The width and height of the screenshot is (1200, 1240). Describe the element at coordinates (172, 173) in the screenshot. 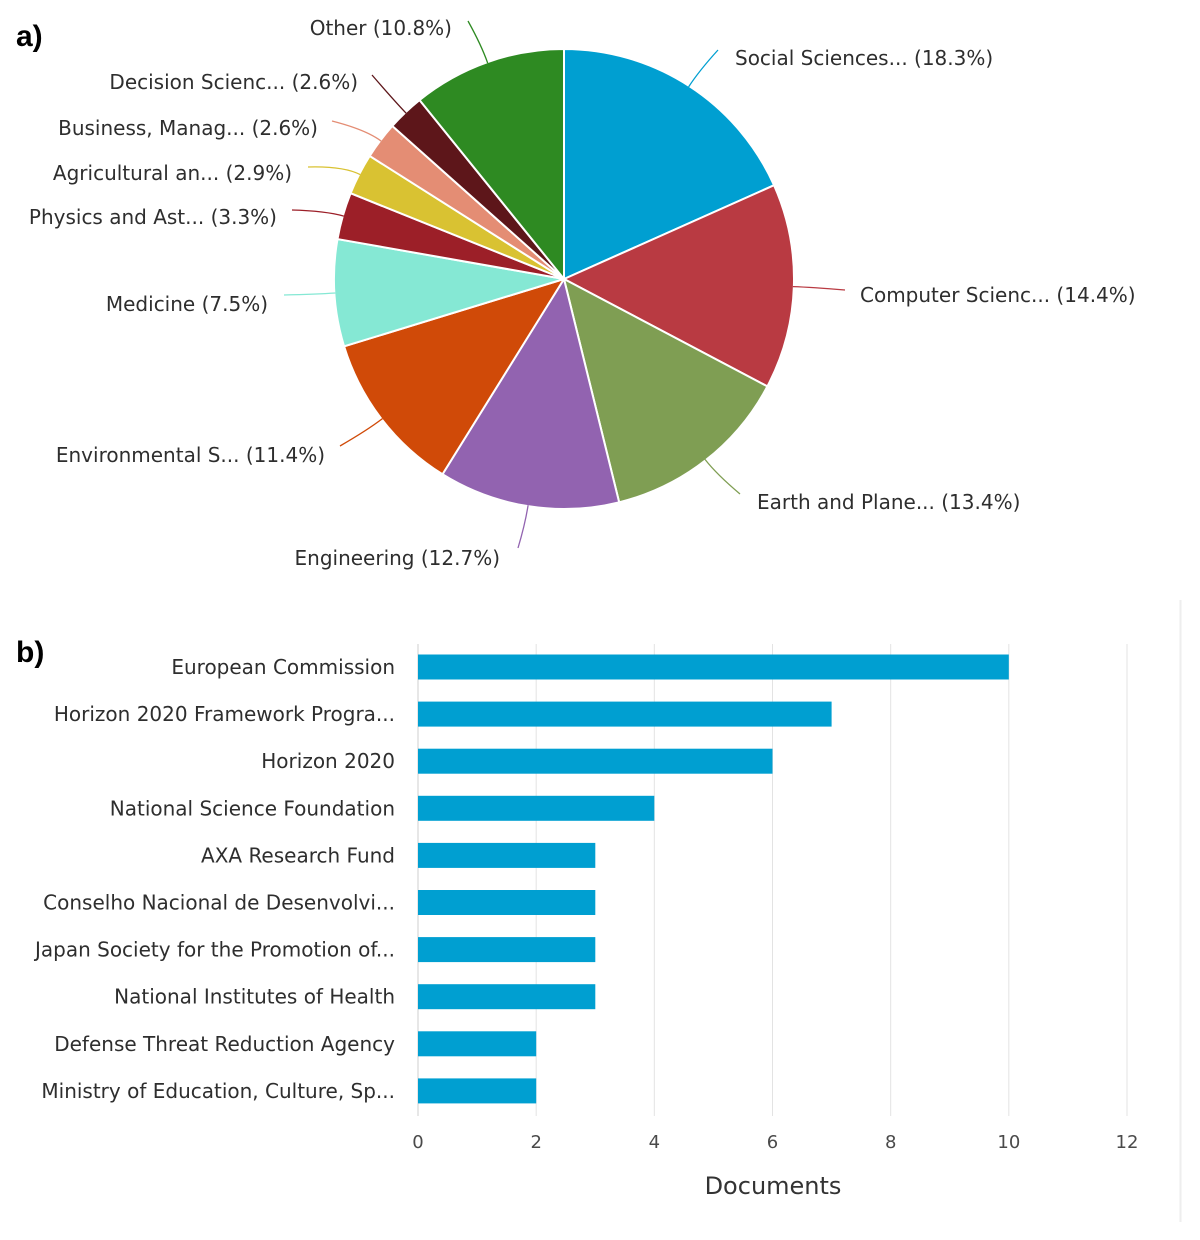

I see `pie-label-agricultural-an: Agricultural an... (2.9%)` at that location.